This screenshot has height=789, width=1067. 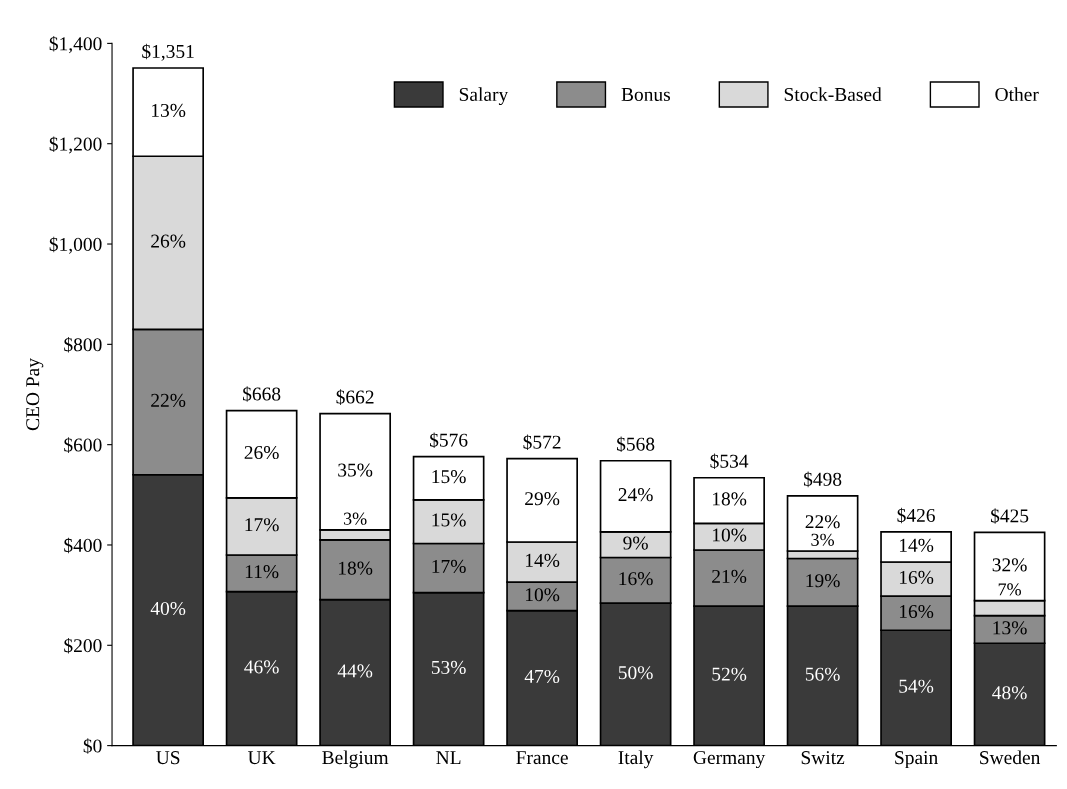 What do you see at coordinates (542, 499) in the screenshot?
I see `annotation: 29%` at bounding box center [542, 499].